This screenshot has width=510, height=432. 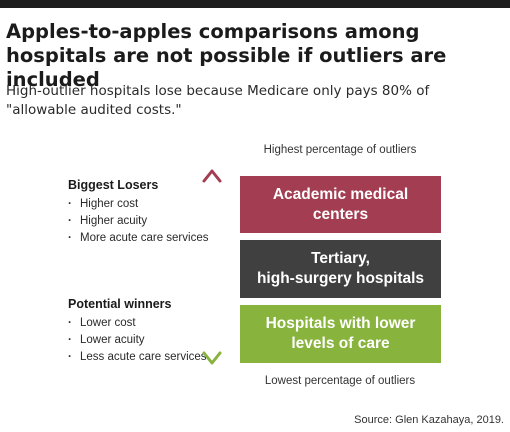 I want to click on double-headed-vertical-arrow-icon, so click(x=212, y=267).